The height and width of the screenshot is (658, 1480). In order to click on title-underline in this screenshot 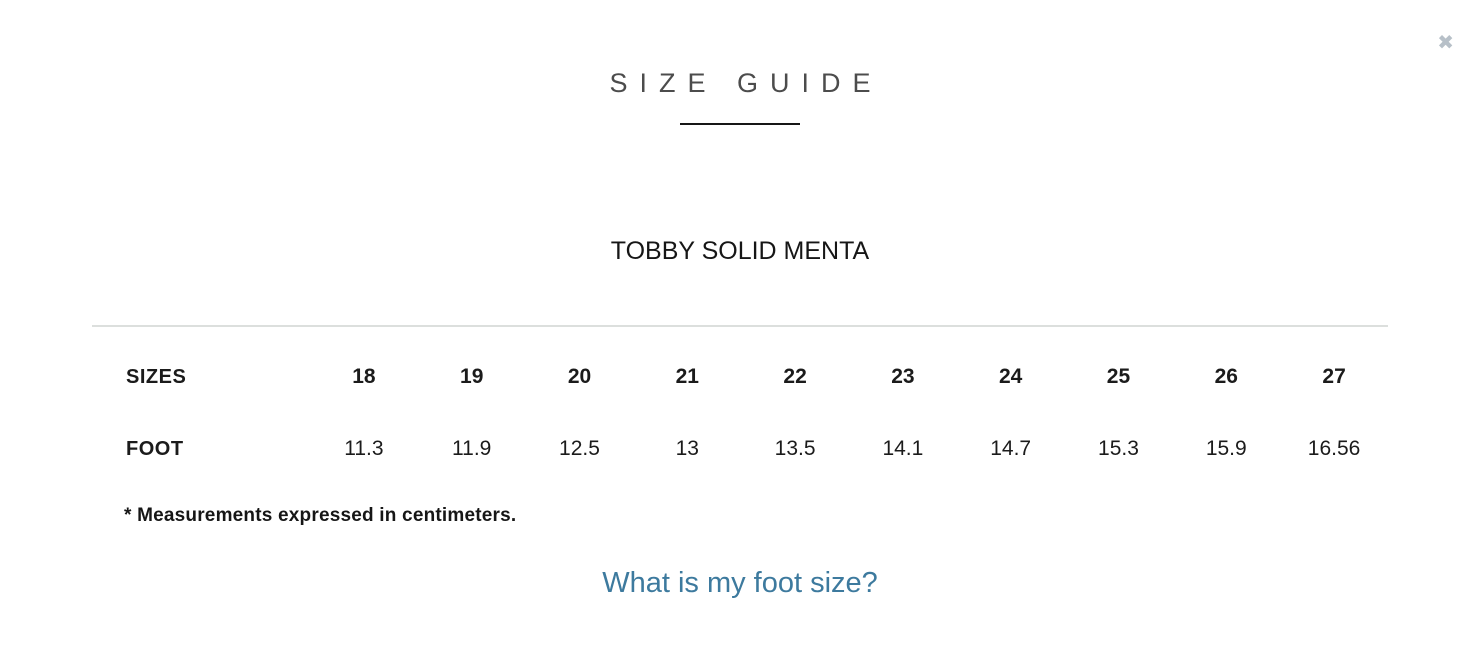, I will do `click(740, 124)`.